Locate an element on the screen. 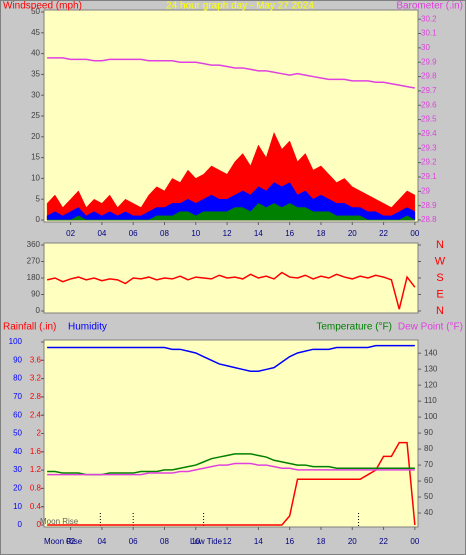 The height and width of the screenshot is (555, 466). y2-tick-label: 110 is located at coordinates (430, 400).